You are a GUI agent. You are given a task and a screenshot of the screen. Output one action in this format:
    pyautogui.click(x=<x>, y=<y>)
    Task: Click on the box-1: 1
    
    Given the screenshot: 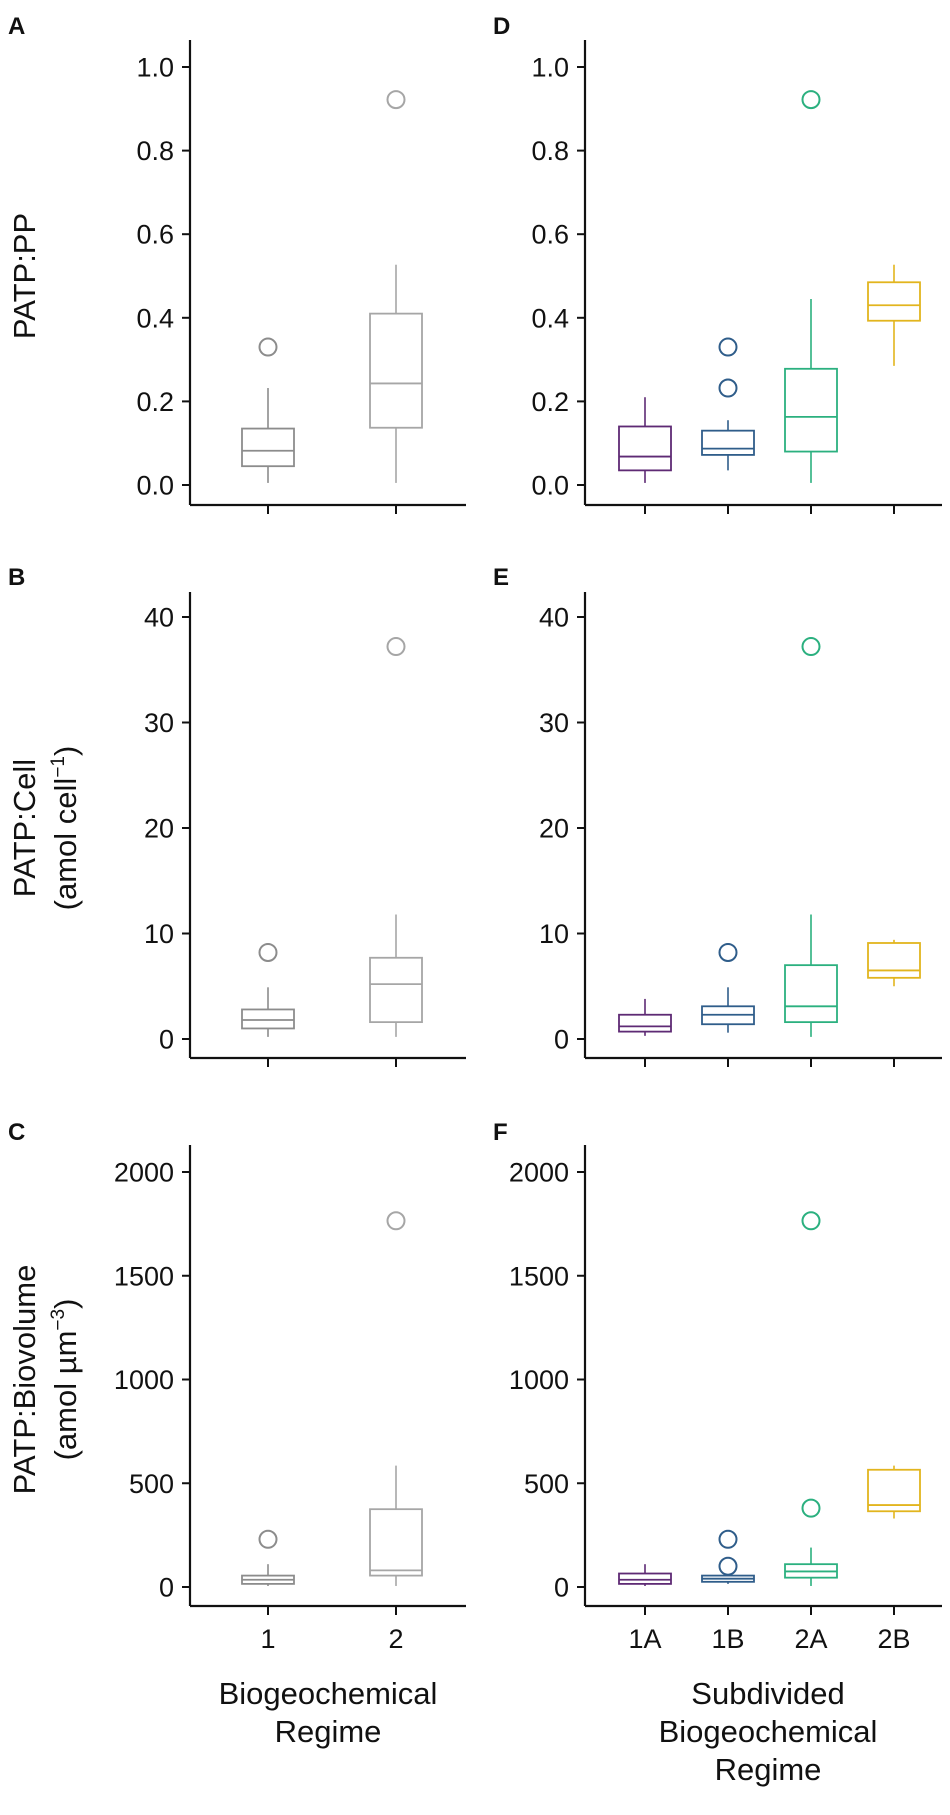 What is the action you would take?
    pyautogui.click(x=268, y=1591)
    